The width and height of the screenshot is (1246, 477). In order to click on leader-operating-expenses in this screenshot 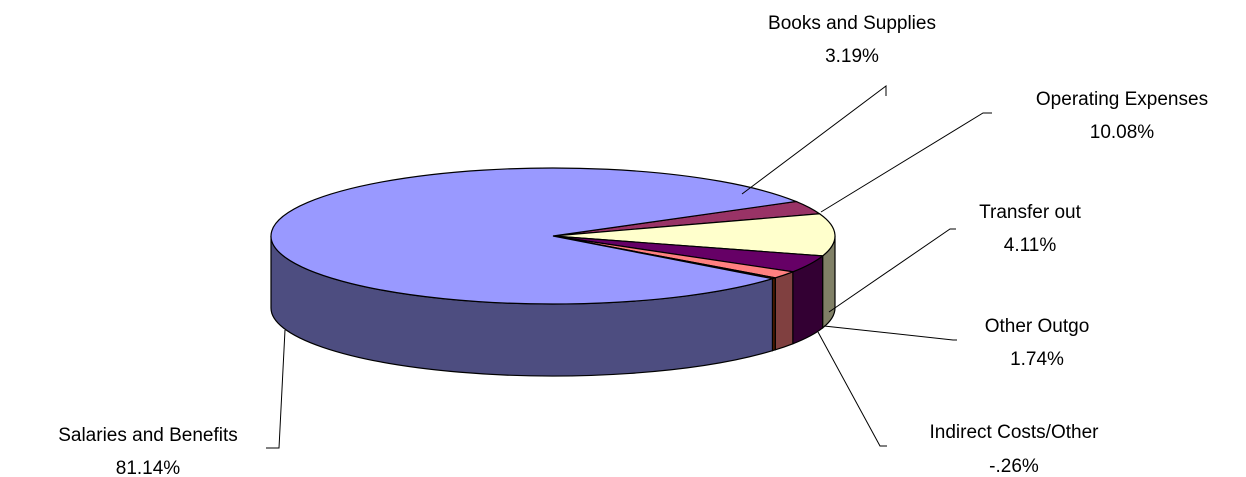, I will do `click(906, 162)`.